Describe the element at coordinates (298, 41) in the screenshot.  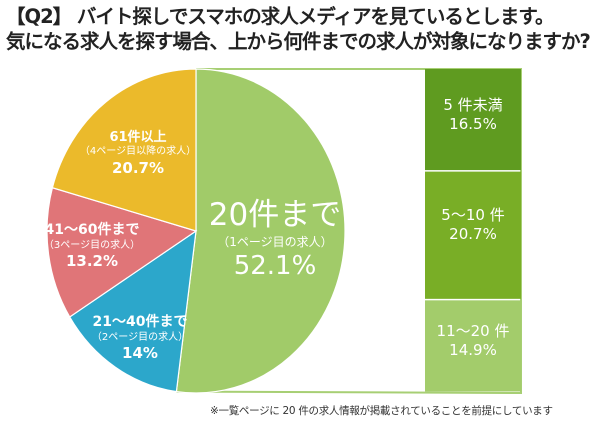
I see `title-line-2: 気になる求人を探す場合、上から何件までの求人が対象になりますか?` at that location.